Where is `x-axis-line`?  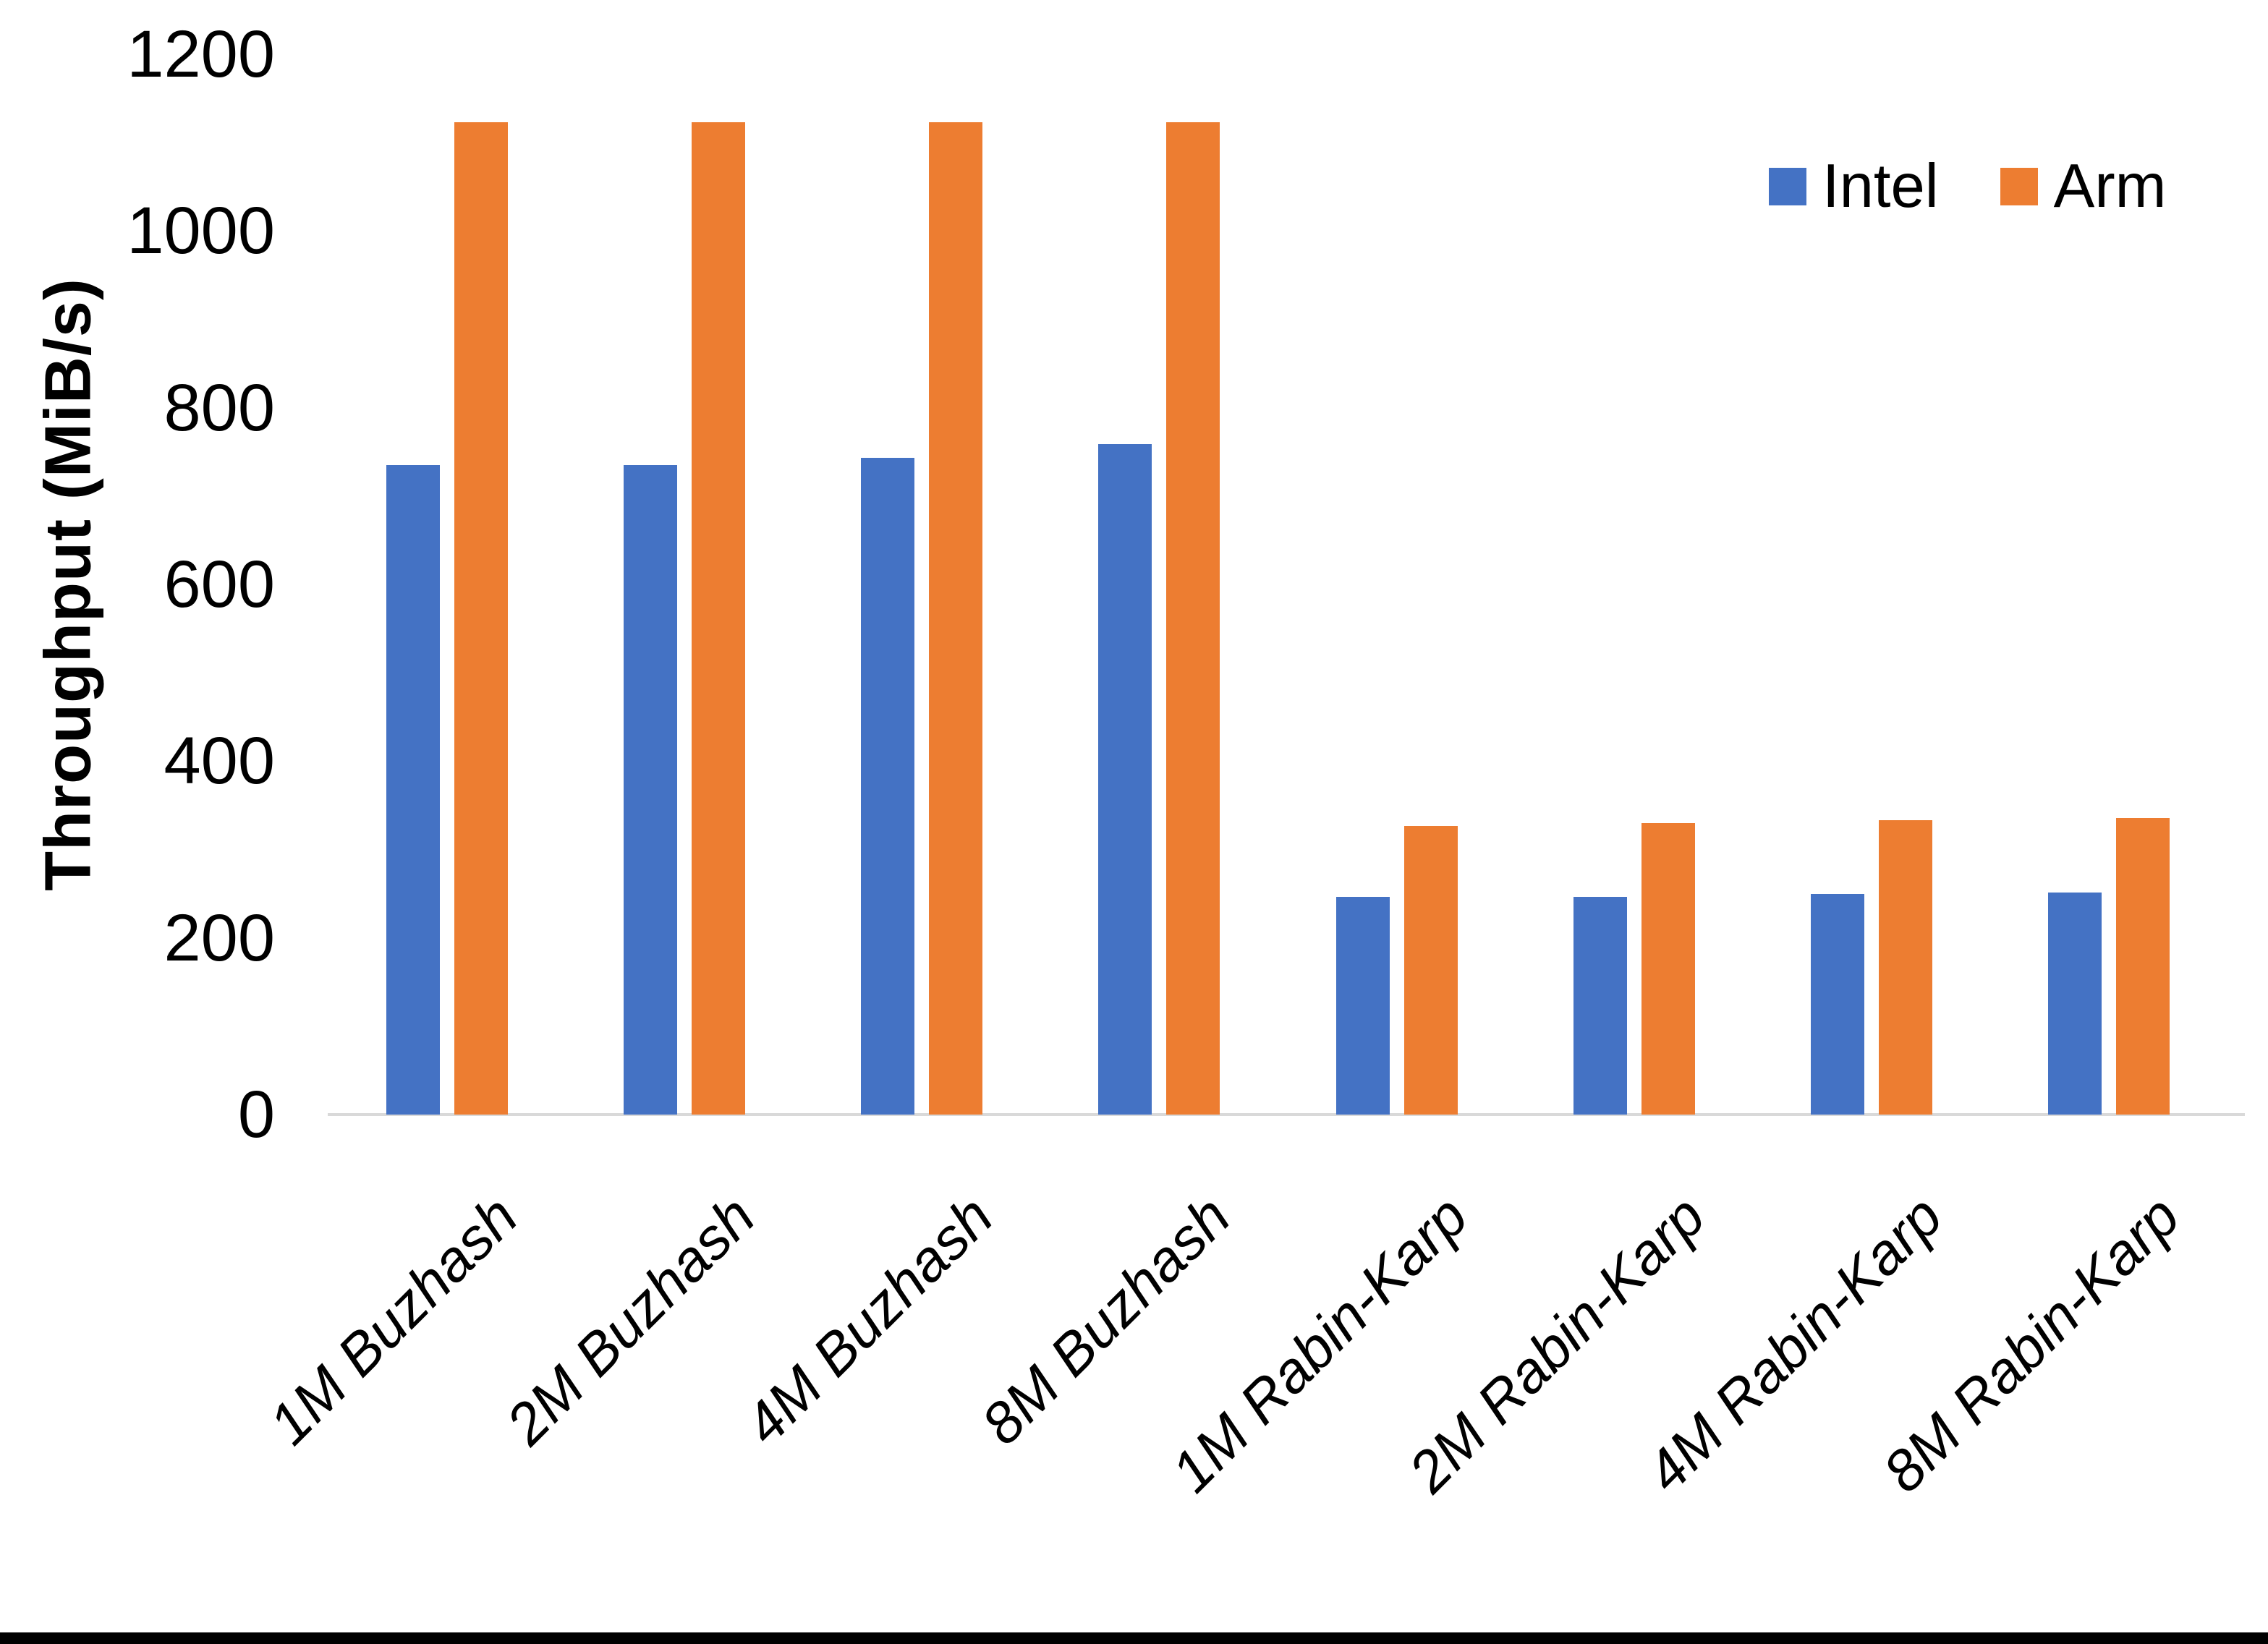
x-axis-line is located at coordinates (1286, 1114).